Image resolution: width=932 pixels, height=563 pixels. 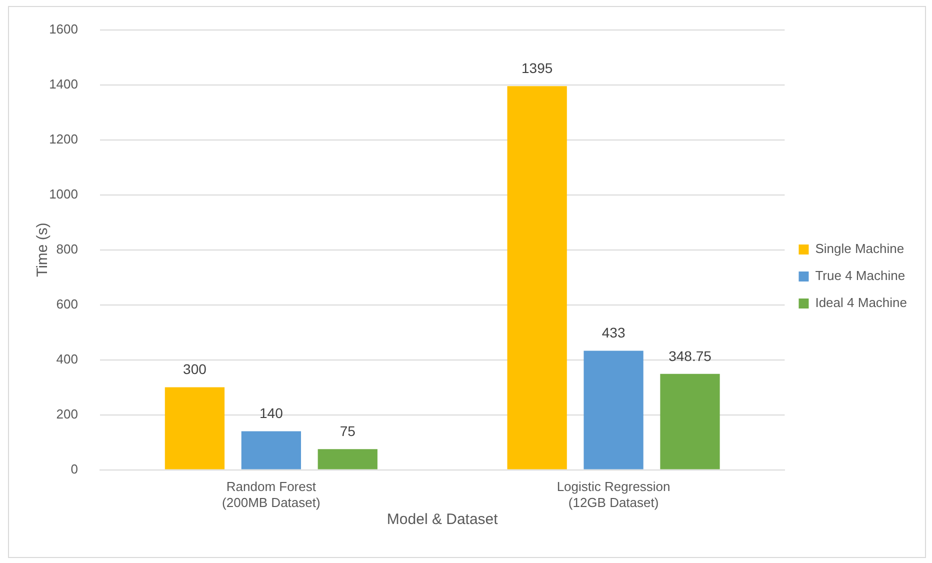 What do you see at coordinates (271, 494) in the screenshot?
I see `x-tick-label: Random Forest (200MB Dataset)` at bounding box center [271, 494].